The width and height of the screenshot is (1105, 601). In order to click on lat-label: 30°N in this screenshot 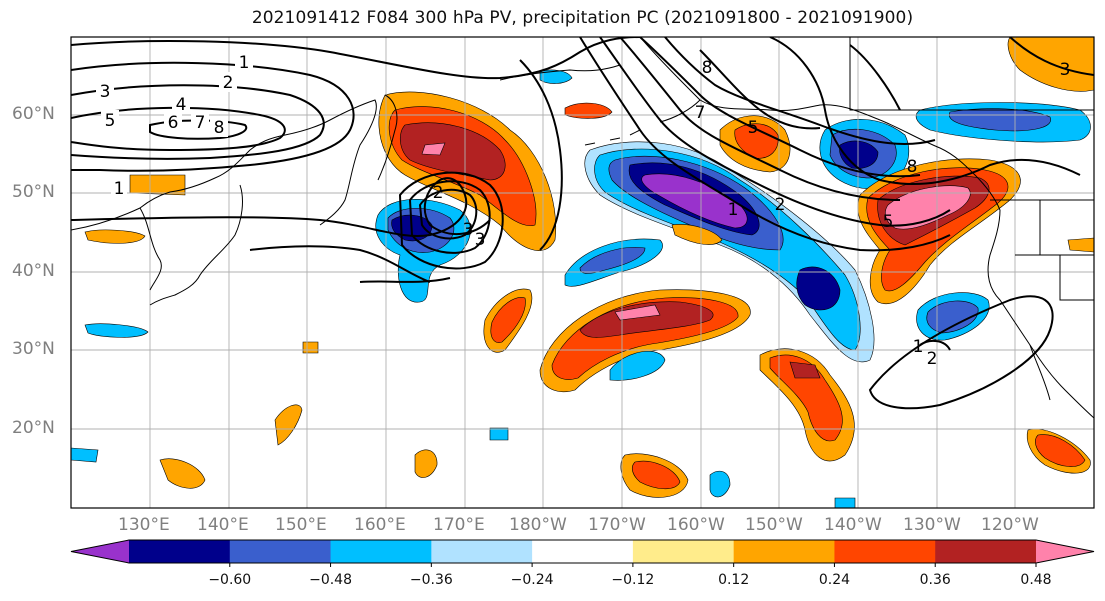, I will do `click(33, 349)`.